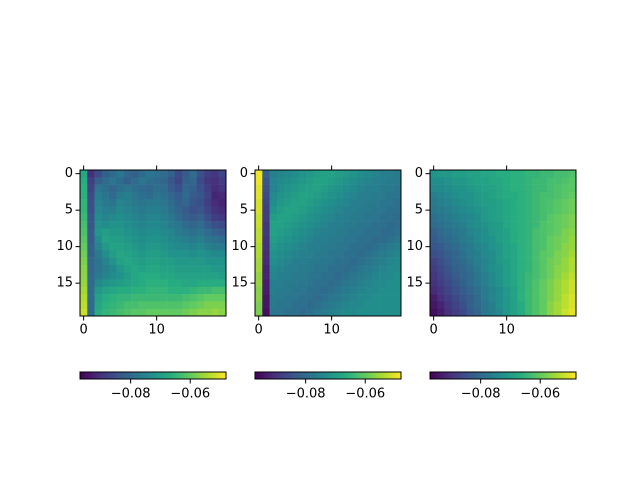 The image size is (640, 480). What do you see at coordinates (419, 210) in the screenshot?
I see `y-tick-label: 5` at bounding box center [419, 210].